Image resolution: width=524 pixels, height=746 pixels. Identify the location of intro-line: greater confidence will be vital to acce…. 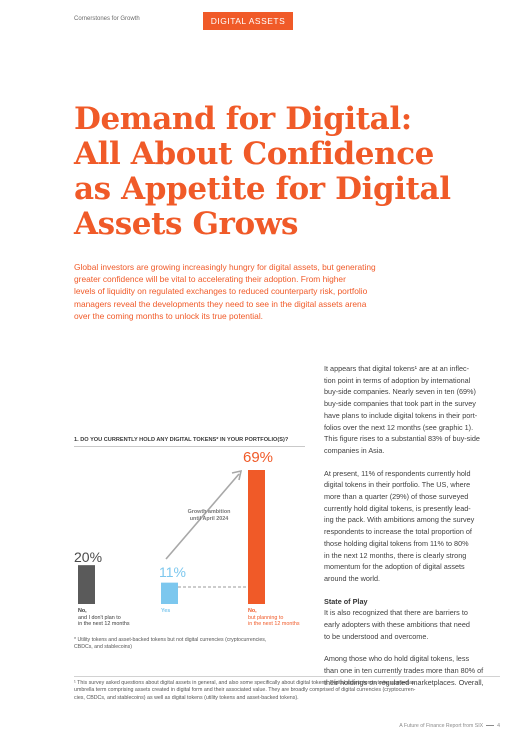
(210, 279).